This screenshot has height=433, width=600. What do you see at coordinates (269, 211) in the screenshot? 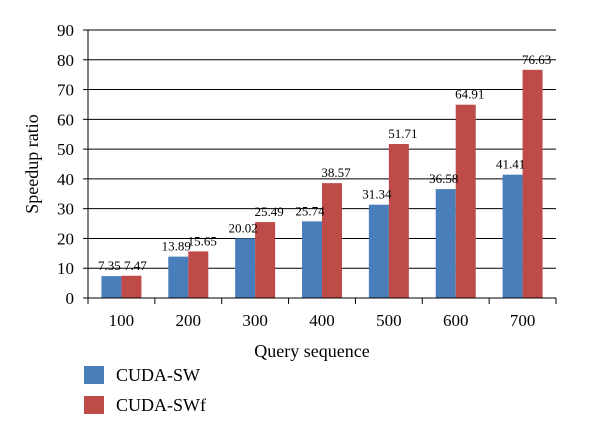
I see `data-label: 25.49` at bounding box center [269, 211].